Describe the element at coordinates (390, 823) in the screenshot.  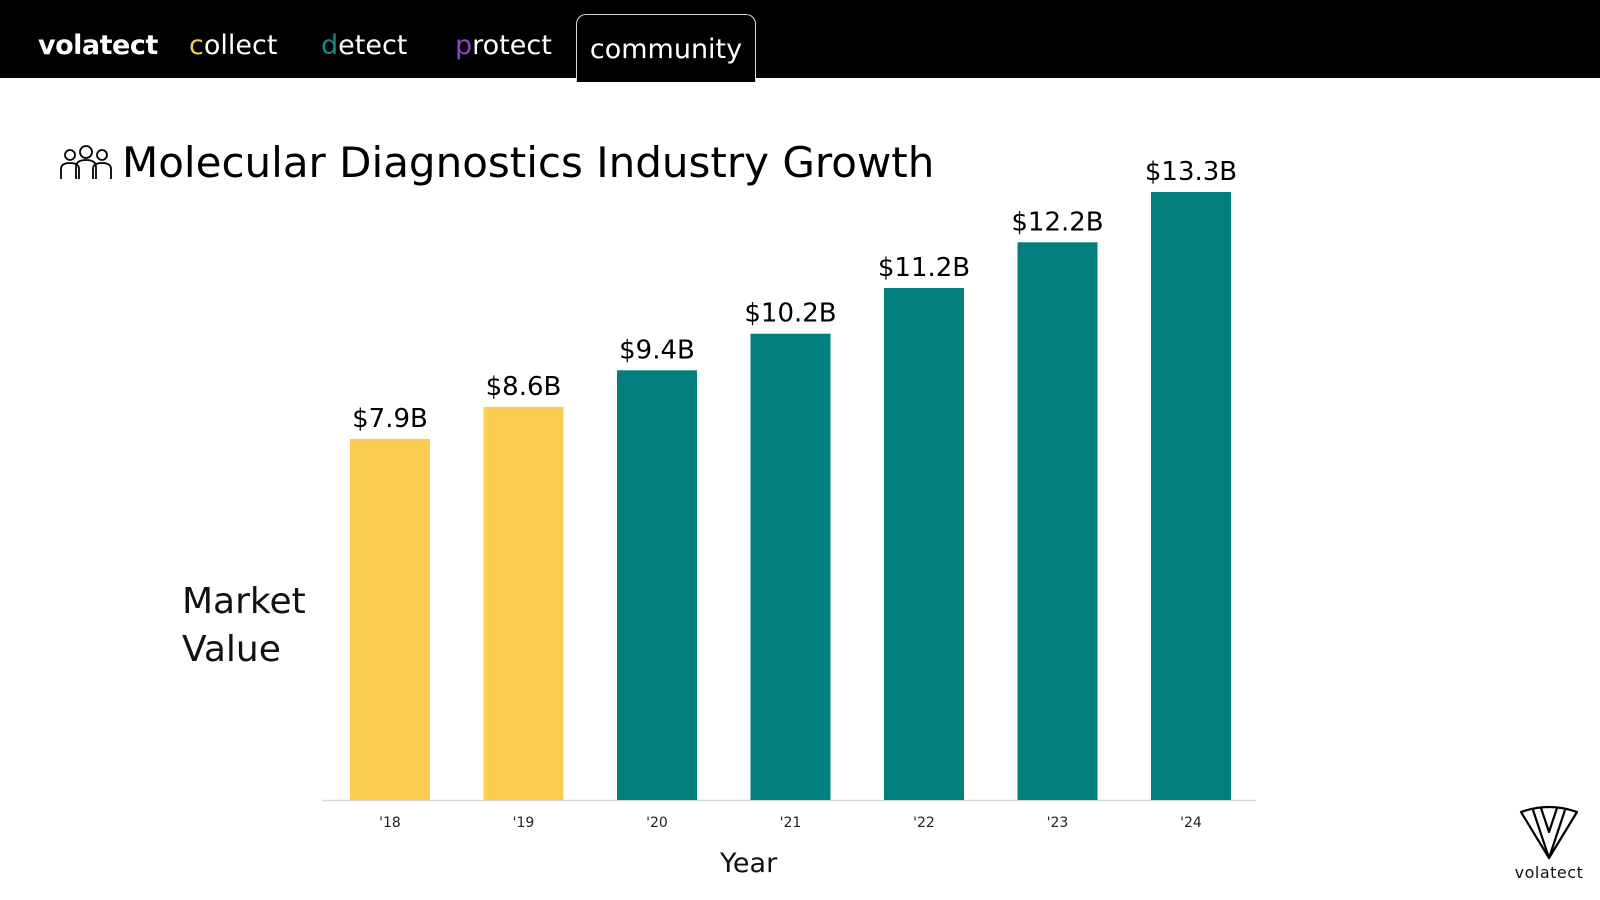
I see `x-tick-label: '18` at that location.